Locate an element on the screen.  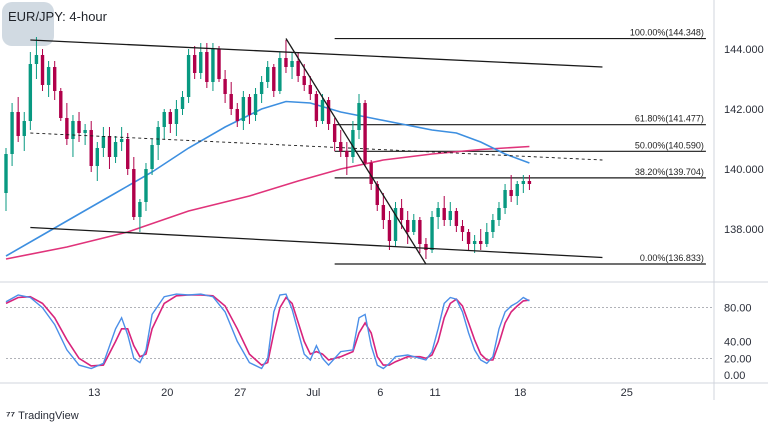
time-tick-label: 11 is located at coordinates (434, 393).